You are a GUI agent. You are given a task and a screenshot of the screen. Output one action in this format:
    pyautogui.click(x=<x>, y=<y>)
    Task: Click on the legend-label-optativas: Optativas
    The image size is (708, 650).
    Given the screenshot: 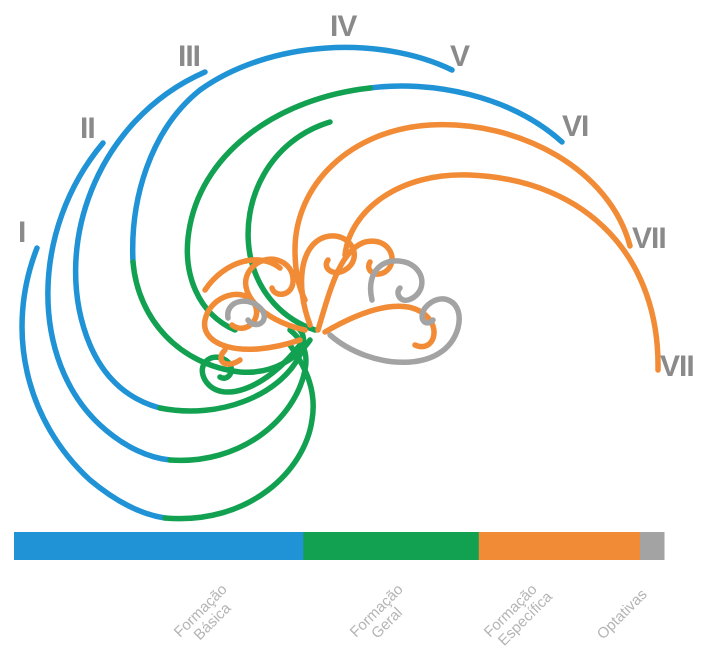 What is the action you would take?
    pyautogui.click(x=622, y=614)
    